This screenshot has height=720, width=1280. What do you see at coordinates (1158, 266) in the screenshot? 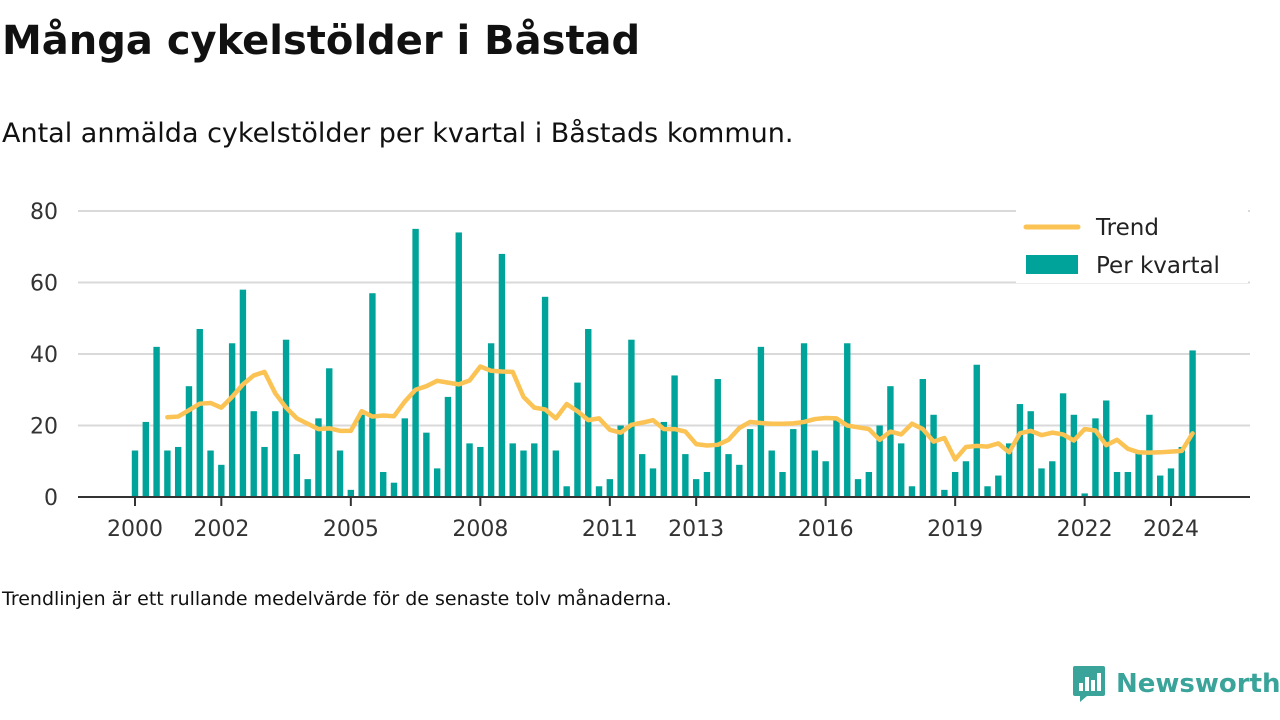
I see `legend-bar-label: Per kvartal` at bounding box center [1158, 266].